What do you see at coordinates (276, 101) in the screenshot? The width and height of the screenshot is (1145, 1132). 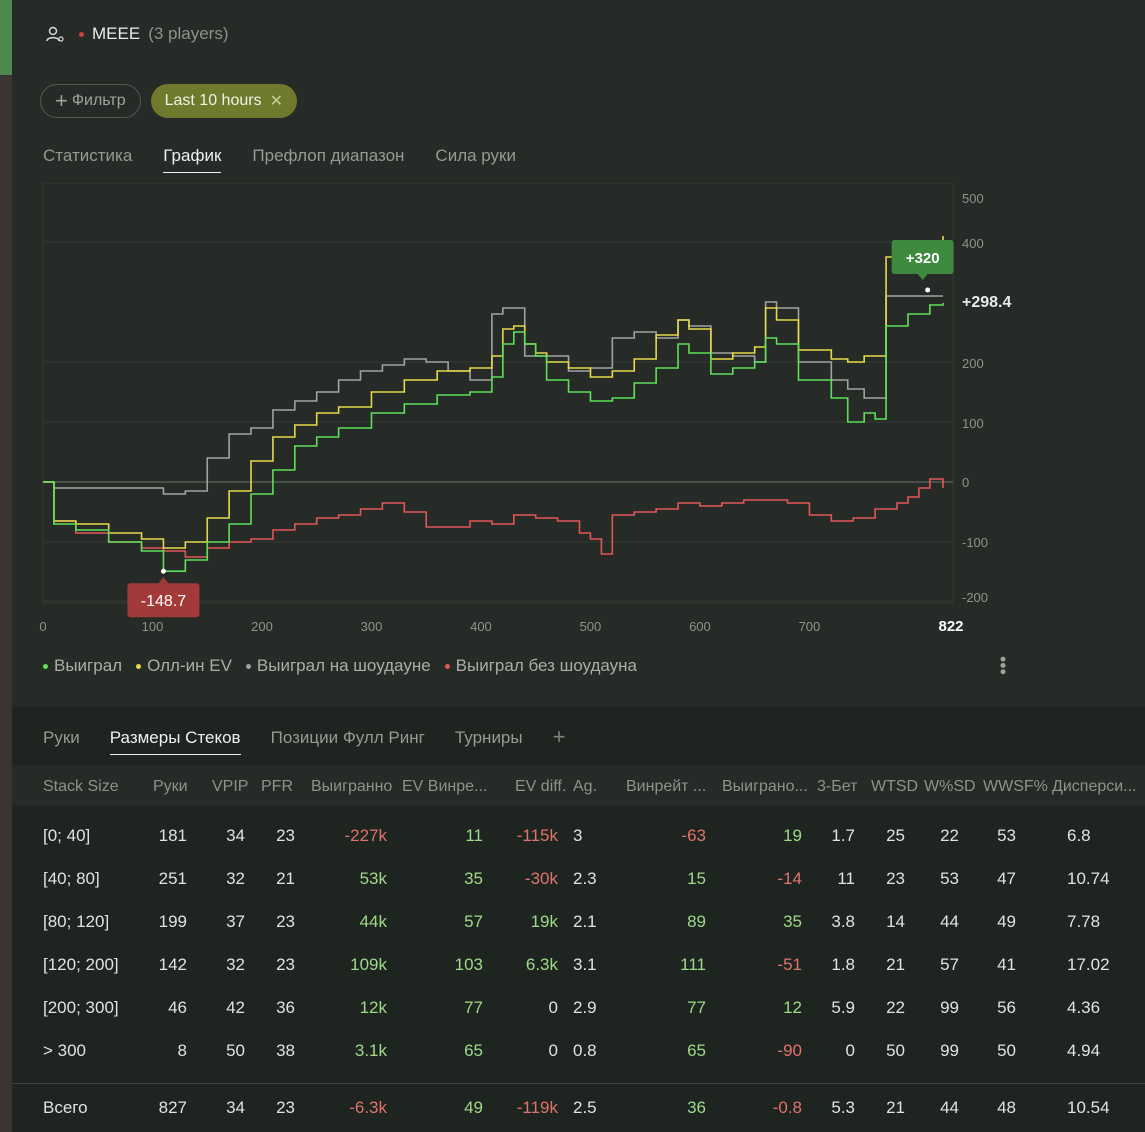 I see `close-icon: ✕` at bounding box center [276, 101].